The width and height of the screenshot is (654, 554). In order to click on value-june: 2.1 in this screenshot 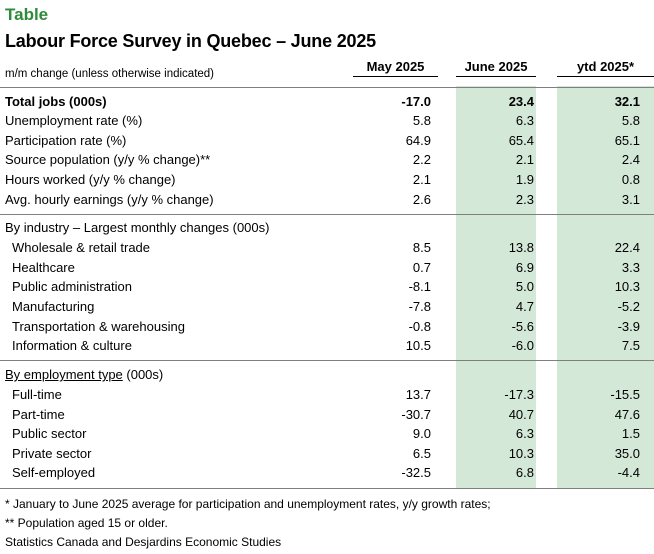, I will do `click(524, 159)`.